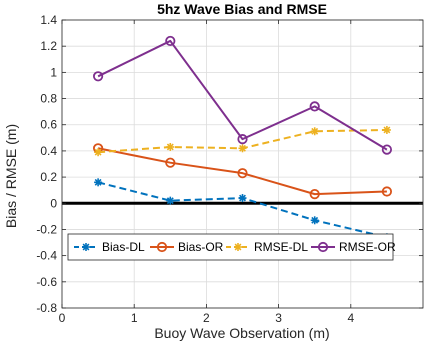  Describe the element at coordinates (201, 247) in the screenshot. I see `legend-label: Bias-OR` at that location.